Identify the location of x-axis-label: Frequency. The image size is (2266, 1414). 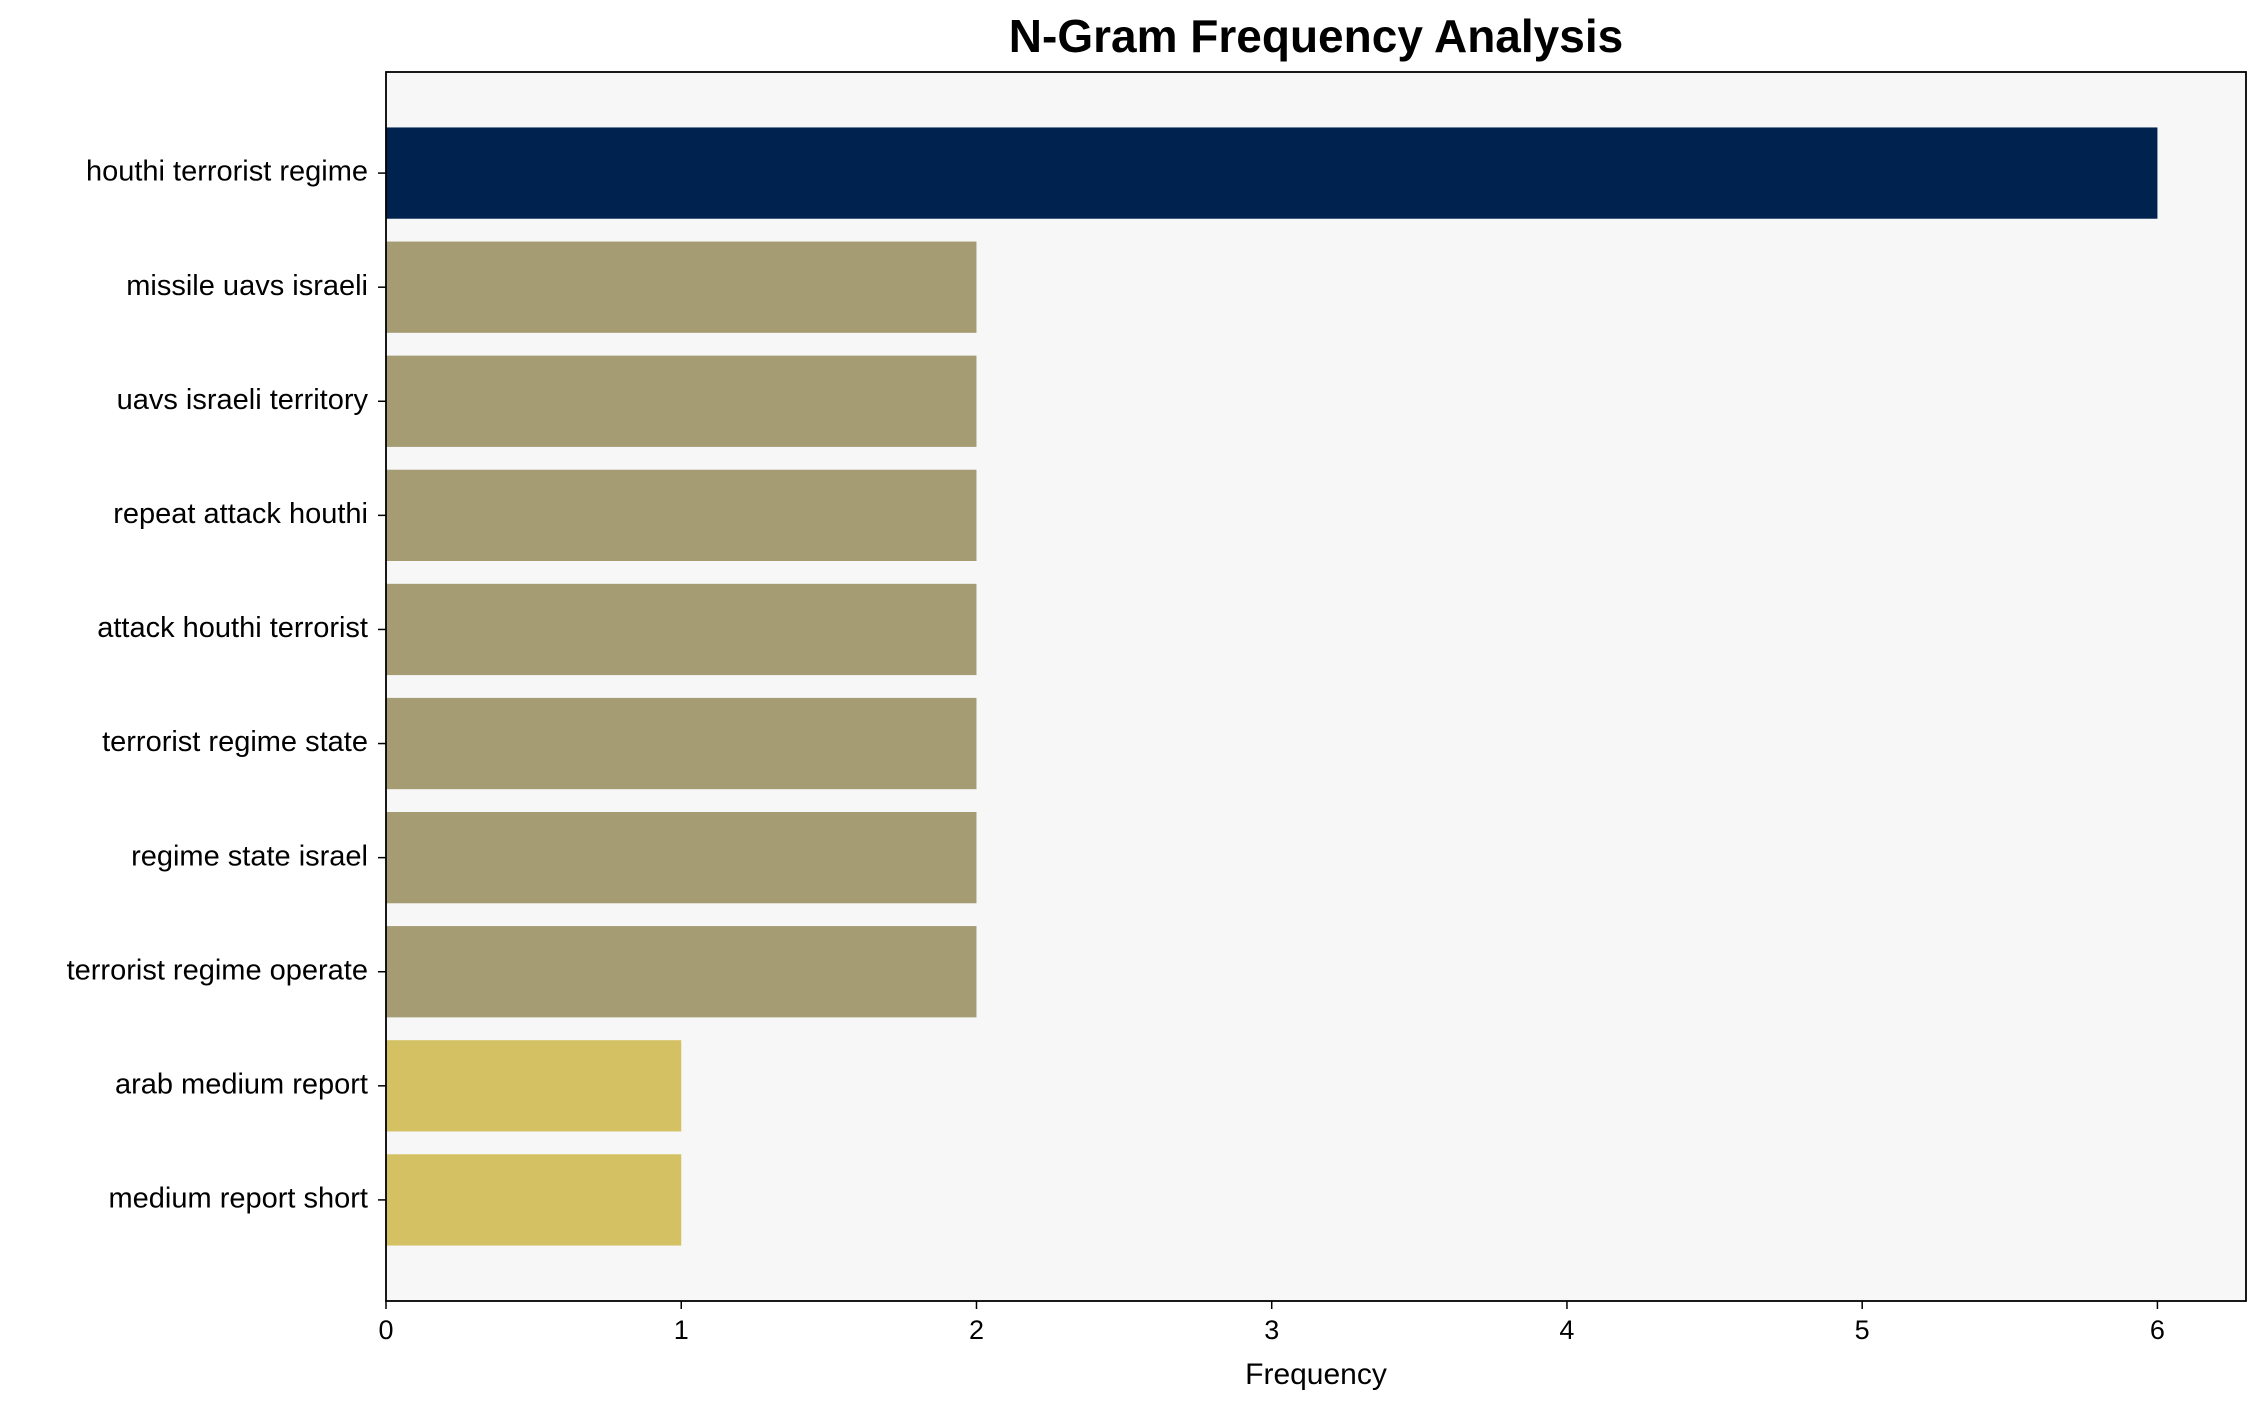
(1316, 1374).